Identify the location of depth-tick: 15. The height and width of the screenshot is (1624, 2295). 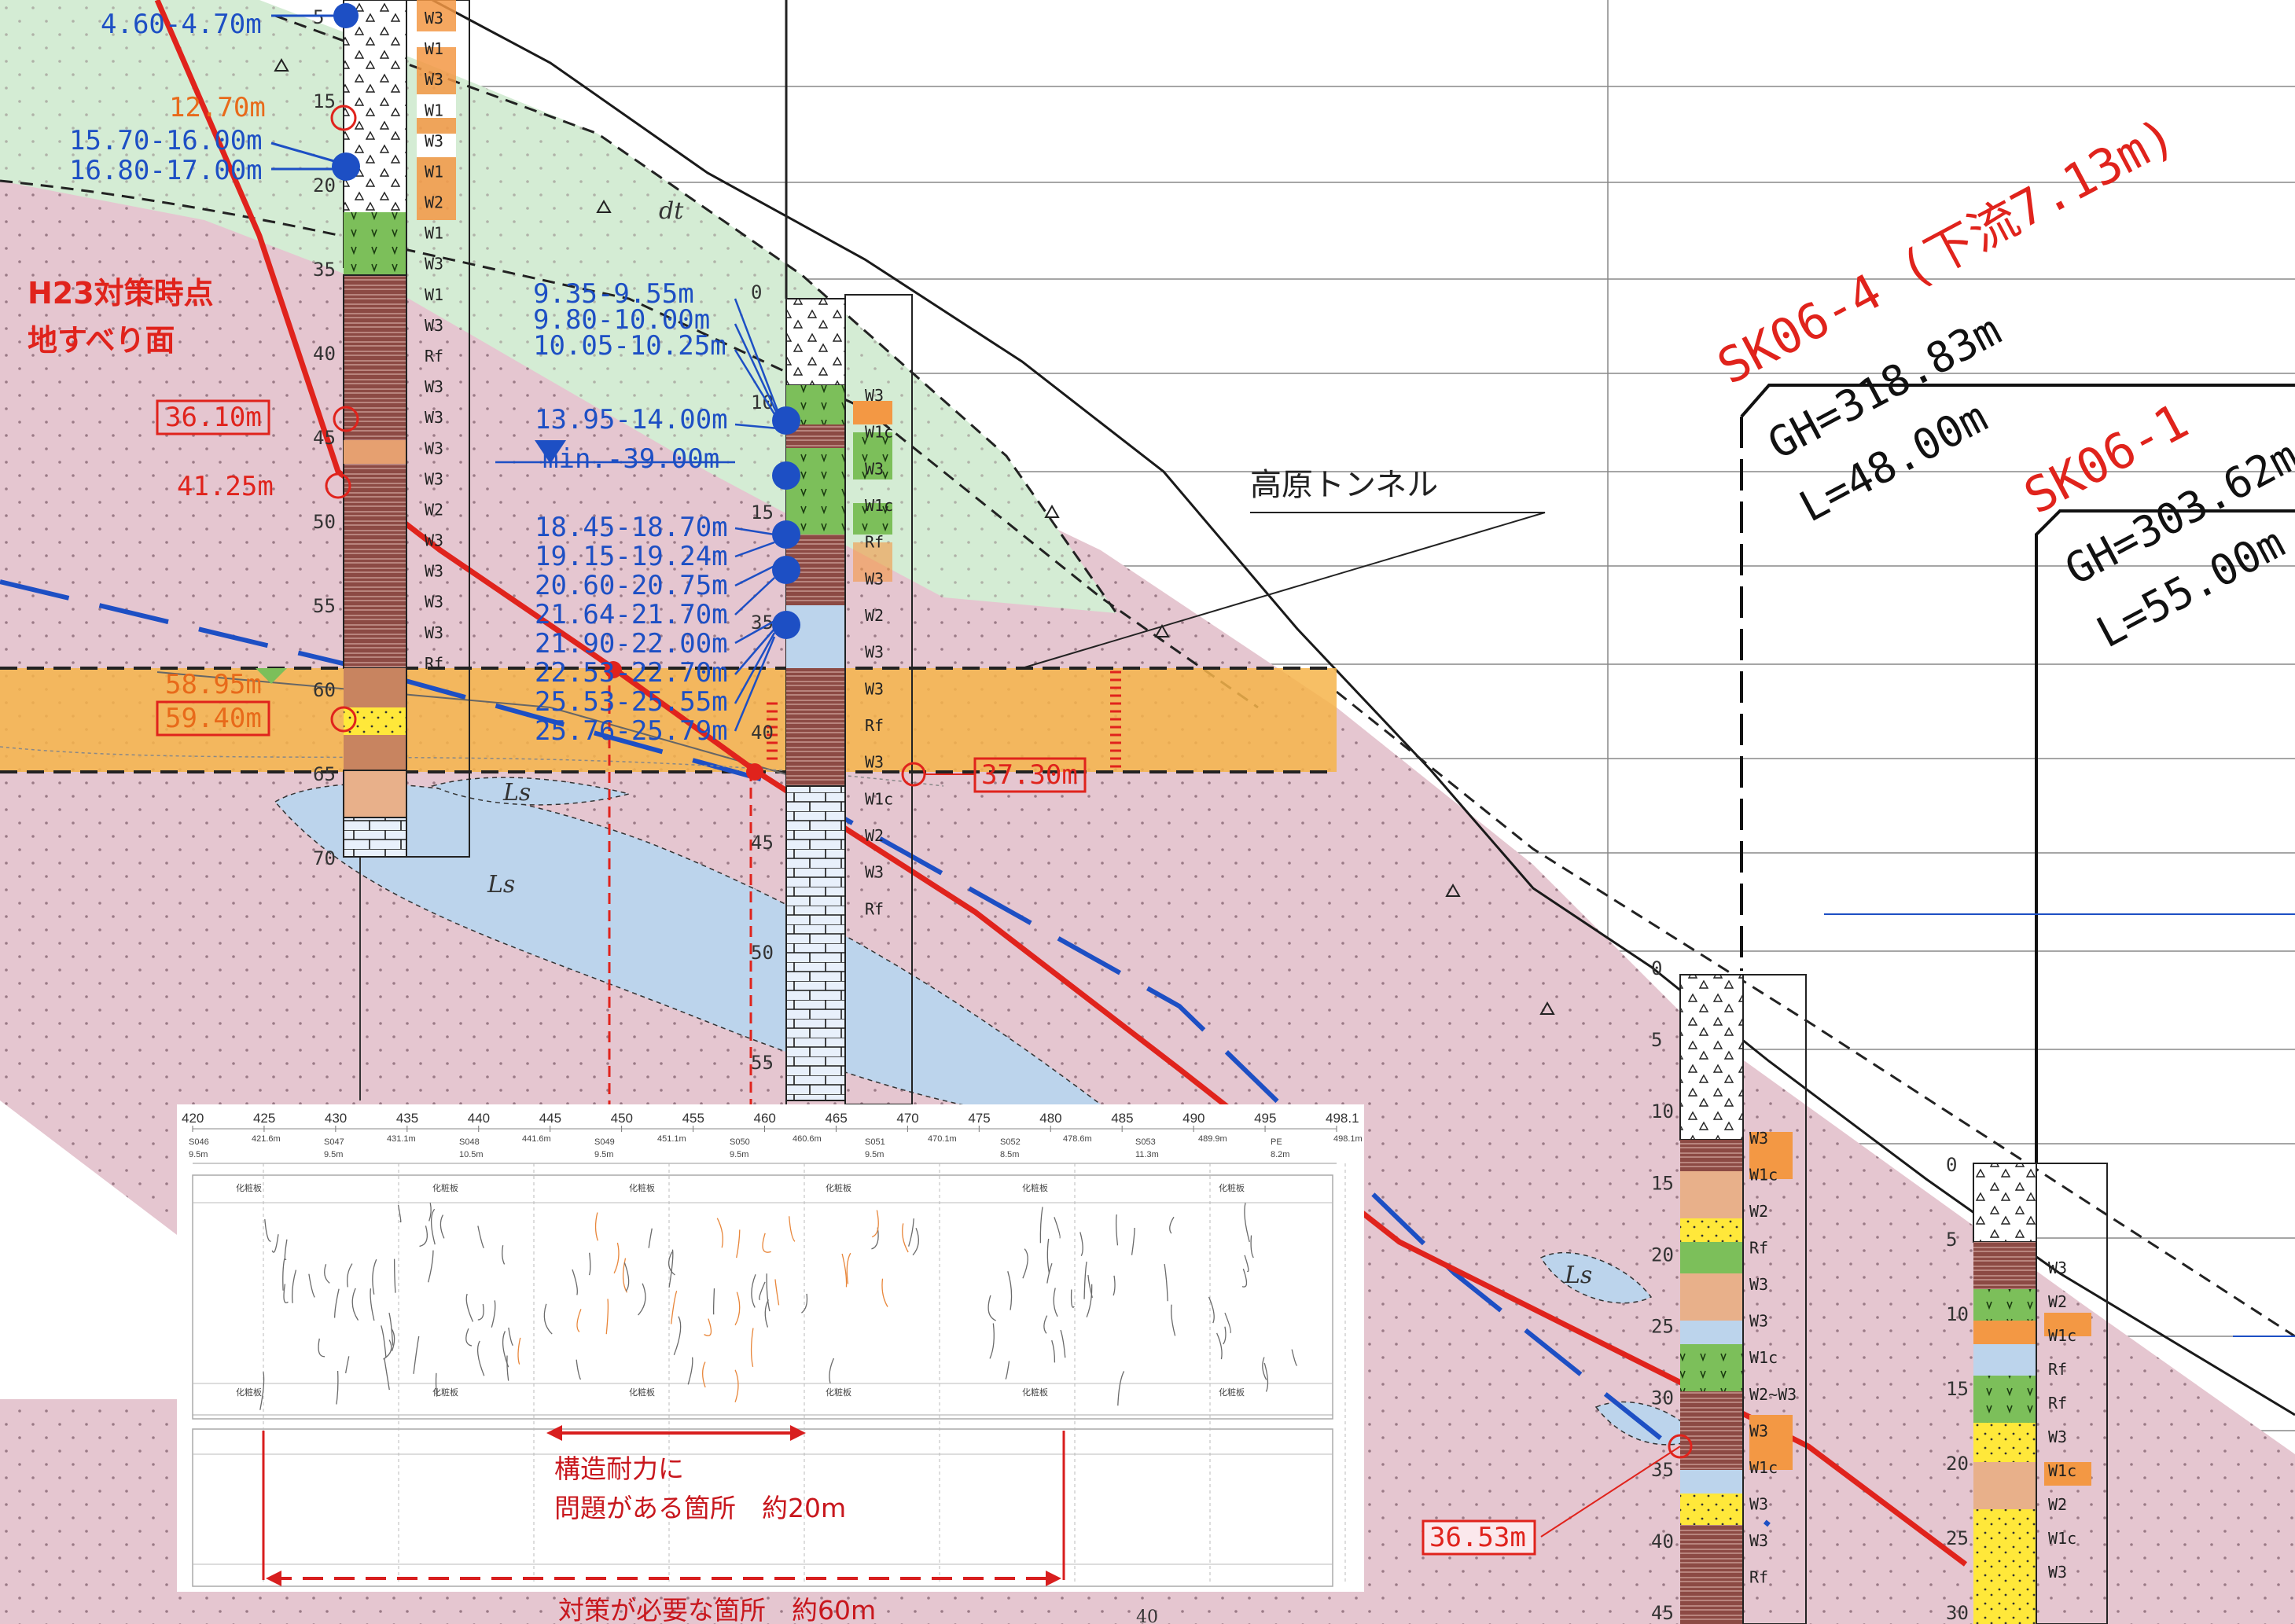
(324, 101).